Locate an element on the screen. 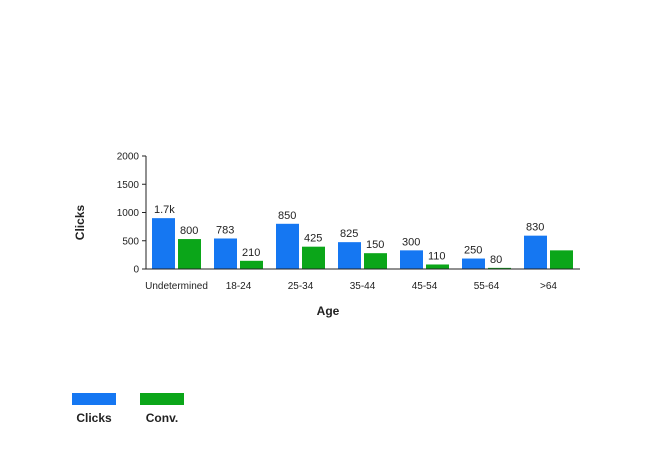 This screenshot has height=468, width=656. legend-swatch-conversions is located at coordinates (162, 399).